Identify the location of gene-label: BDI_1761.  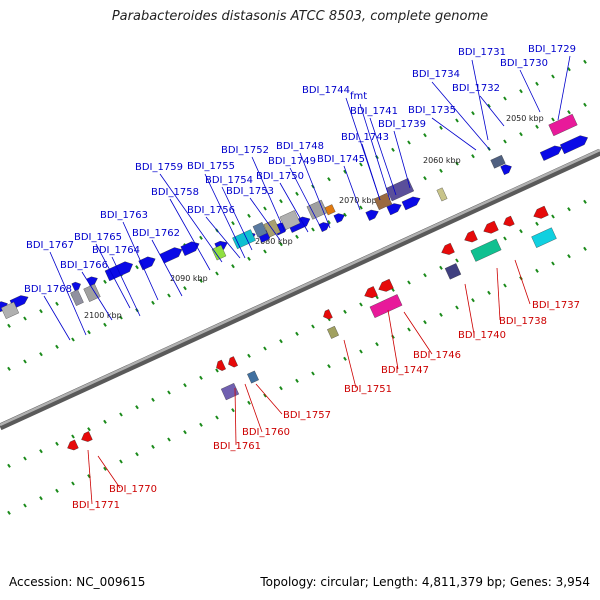
(237, 446).